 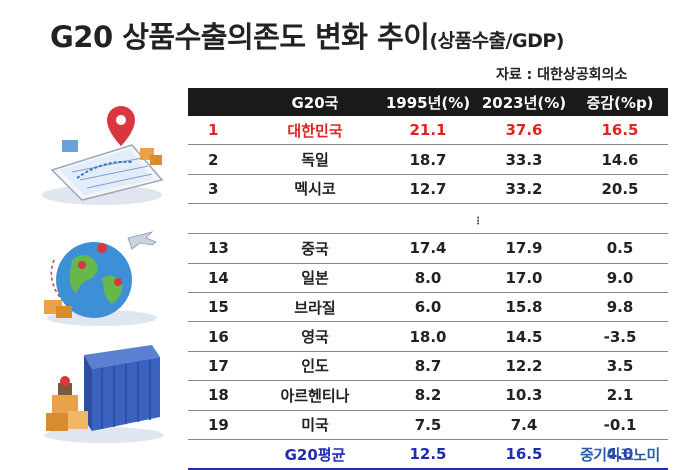 What do you see at coordinates (524, 425) in the screenshot?
I see `value-2023-cell: 7.4` at bounding box center [524, 425].